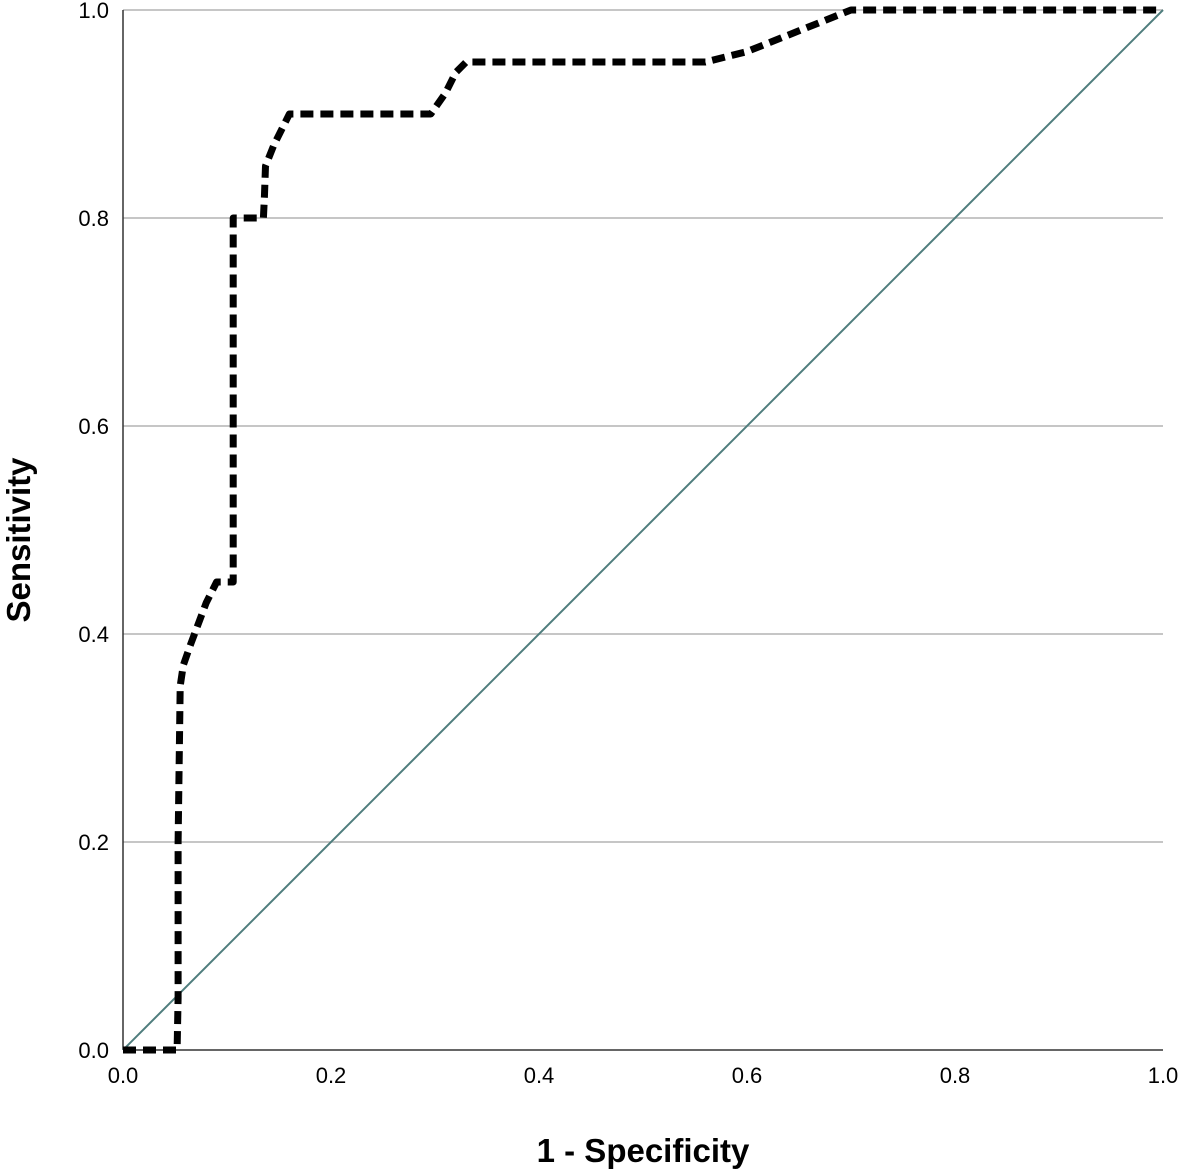  What do you see at coordinates (93, 11) in the screenshot?
I see `y-tick-label: 1.0` at bounding box center [93, 11].